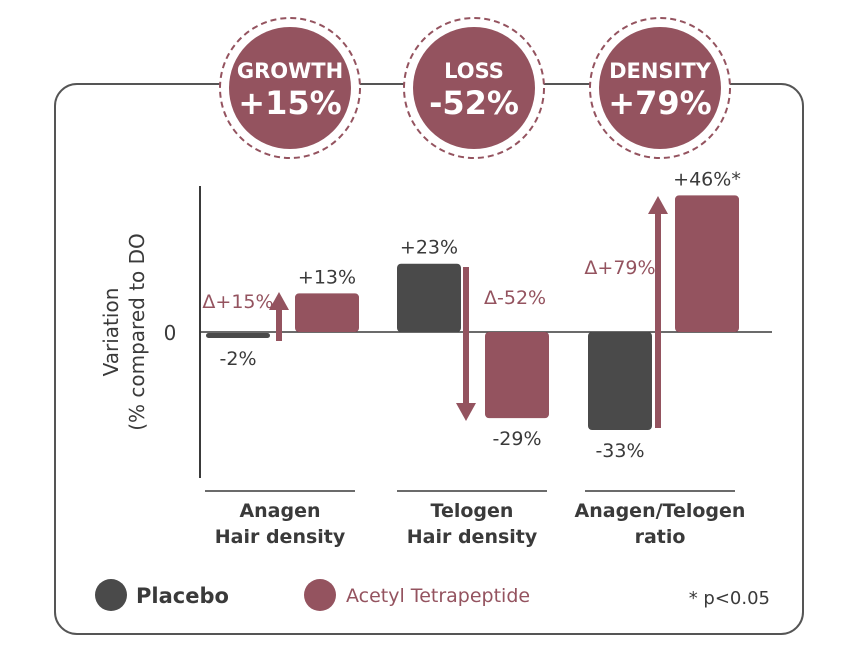 The width and height of the screenshot is (849, 665). Describe the element at coordinates (516, 439) in the screenshot. I see `active-value-label-2: -29%` at that location.